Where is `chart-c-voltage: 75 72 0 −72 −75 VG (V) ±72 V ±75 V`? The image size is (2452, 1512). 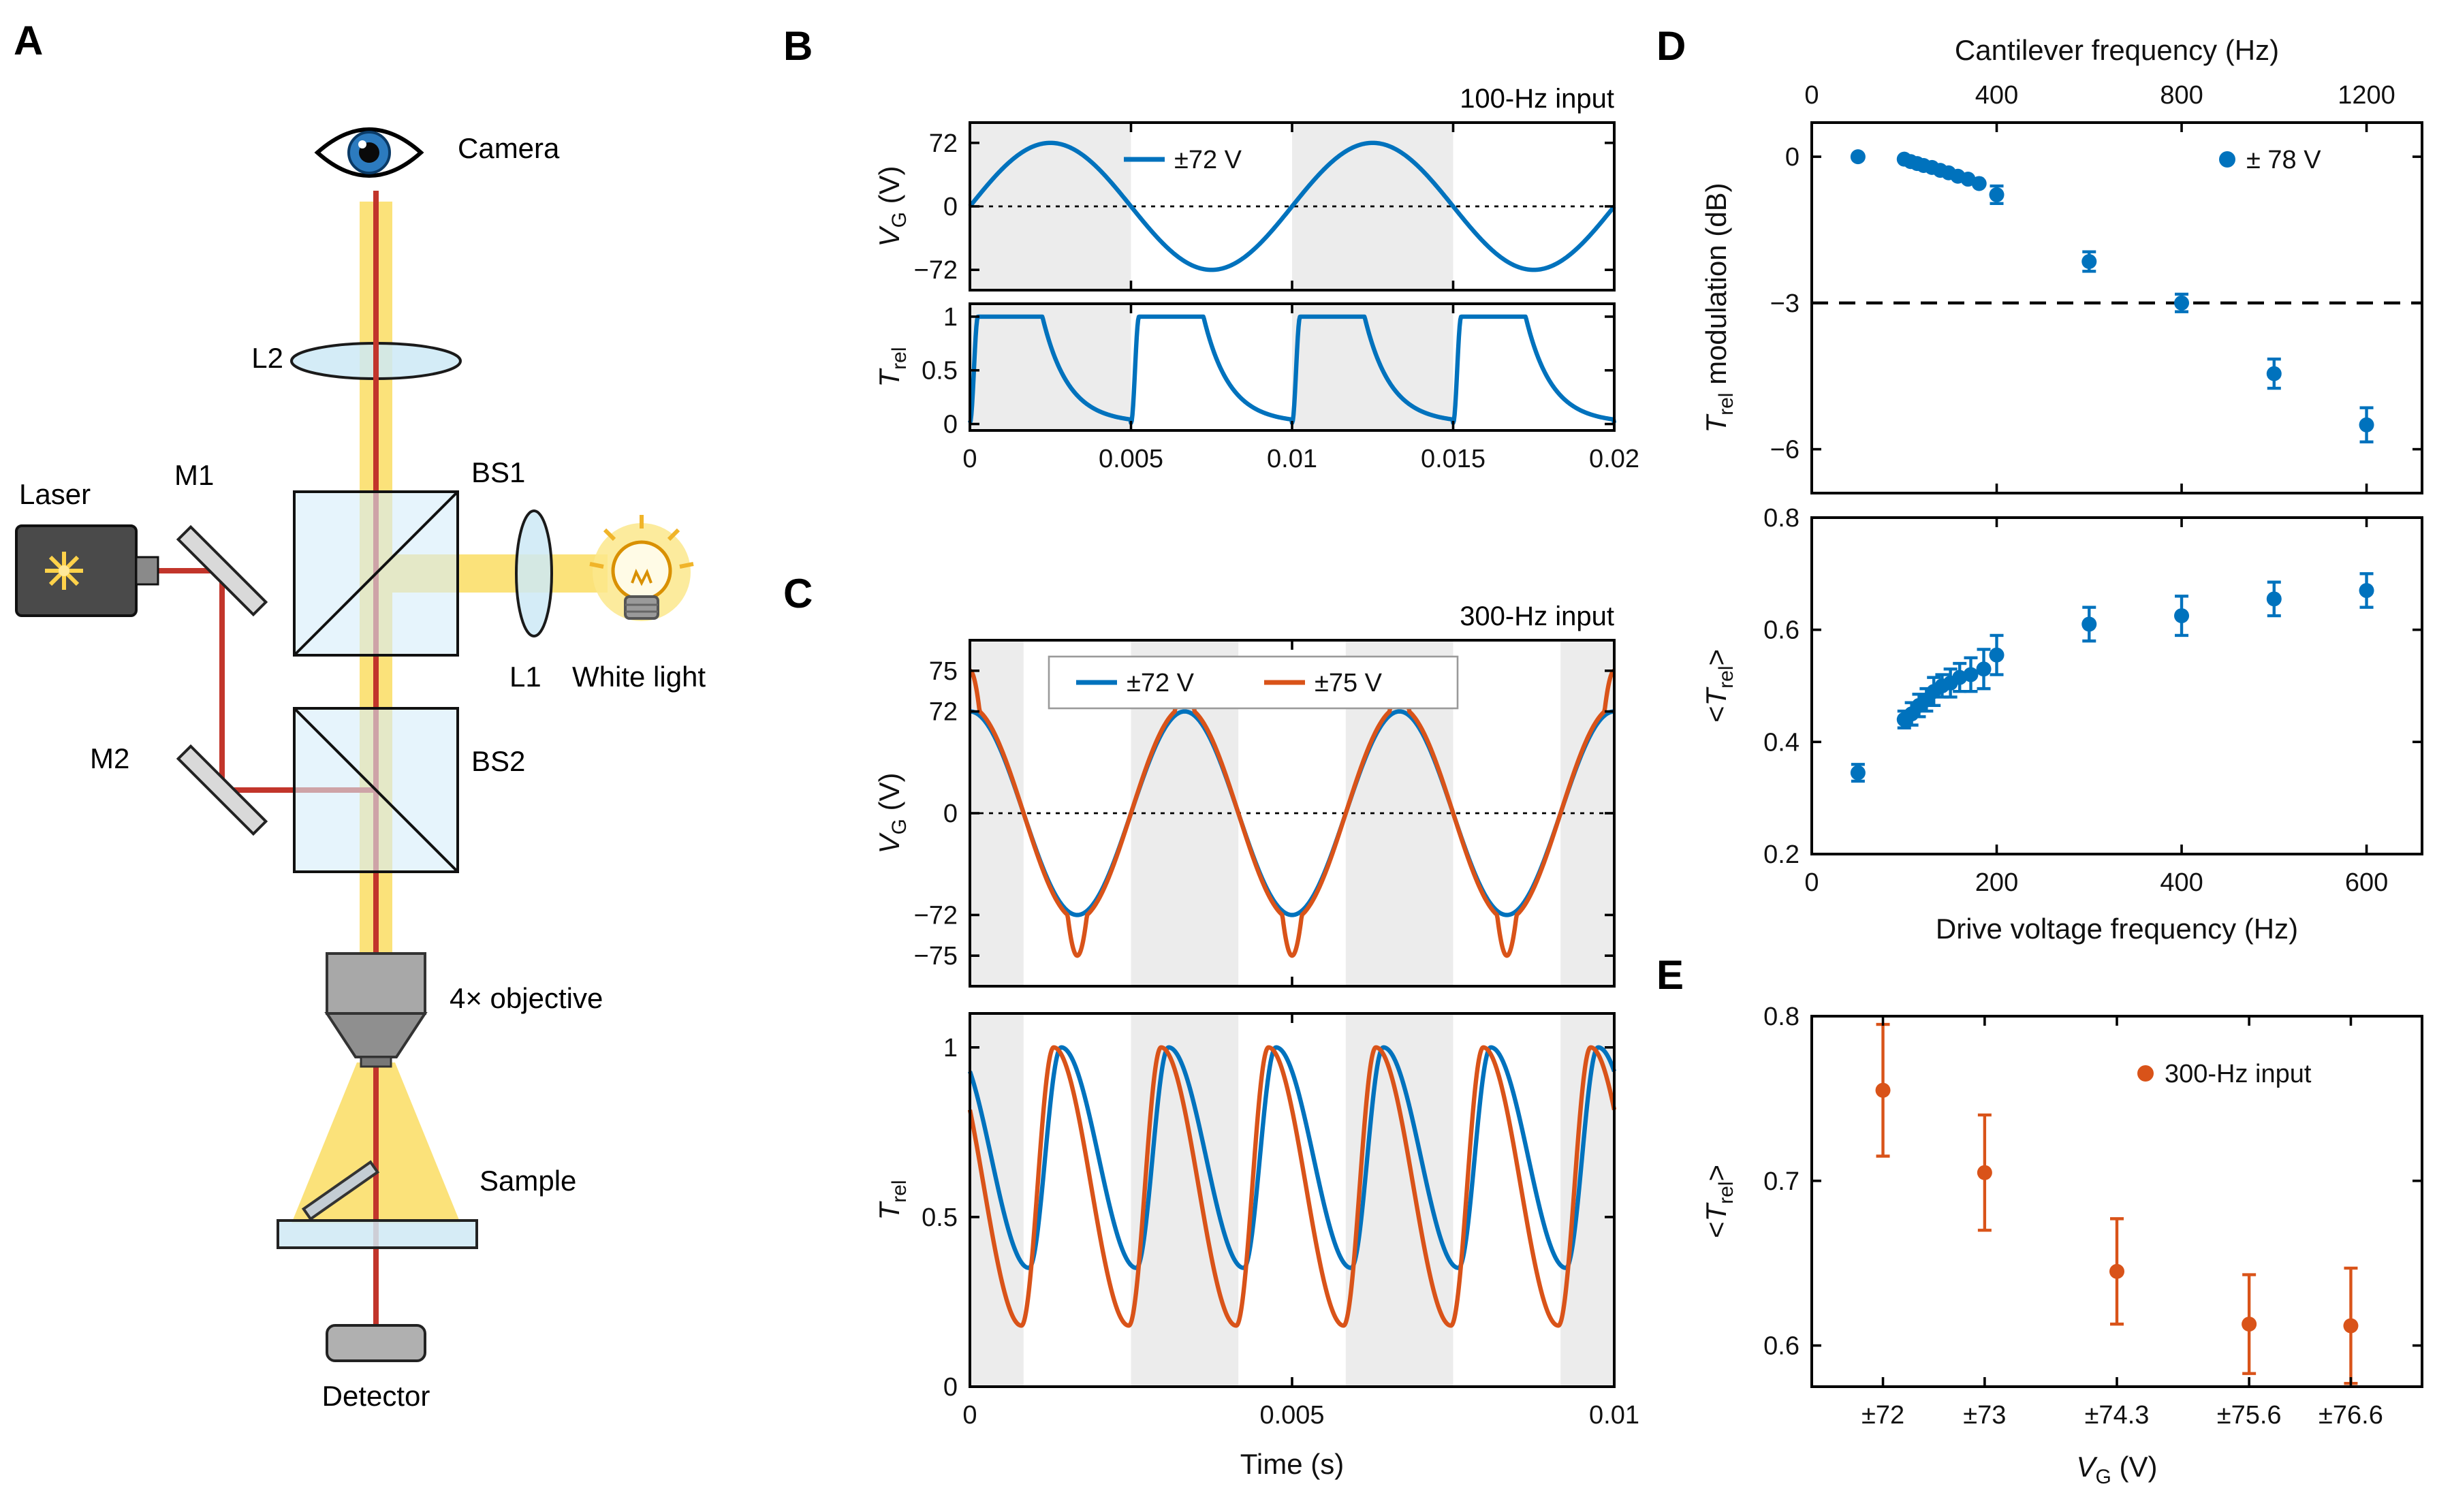
chart-c-voltage: 75 72 0 −72 −75 VG (V) ±72 V ±75 V is located at coordinates (1244, 813).